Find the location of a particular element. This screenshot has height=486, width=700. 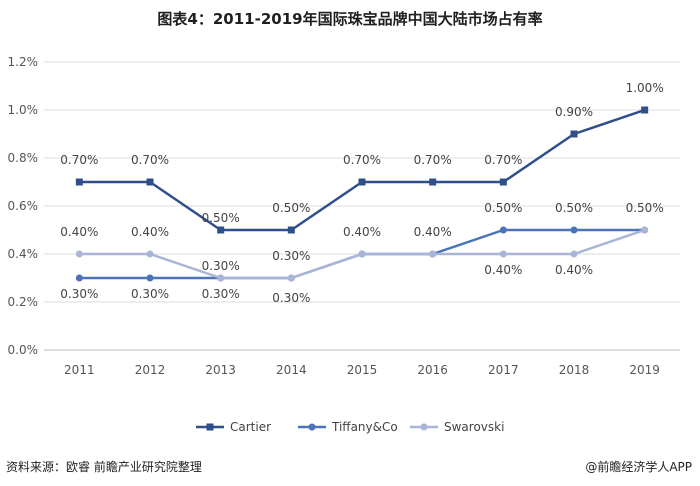

x-tick-label: 2012 is located at coordinates (150, 370).